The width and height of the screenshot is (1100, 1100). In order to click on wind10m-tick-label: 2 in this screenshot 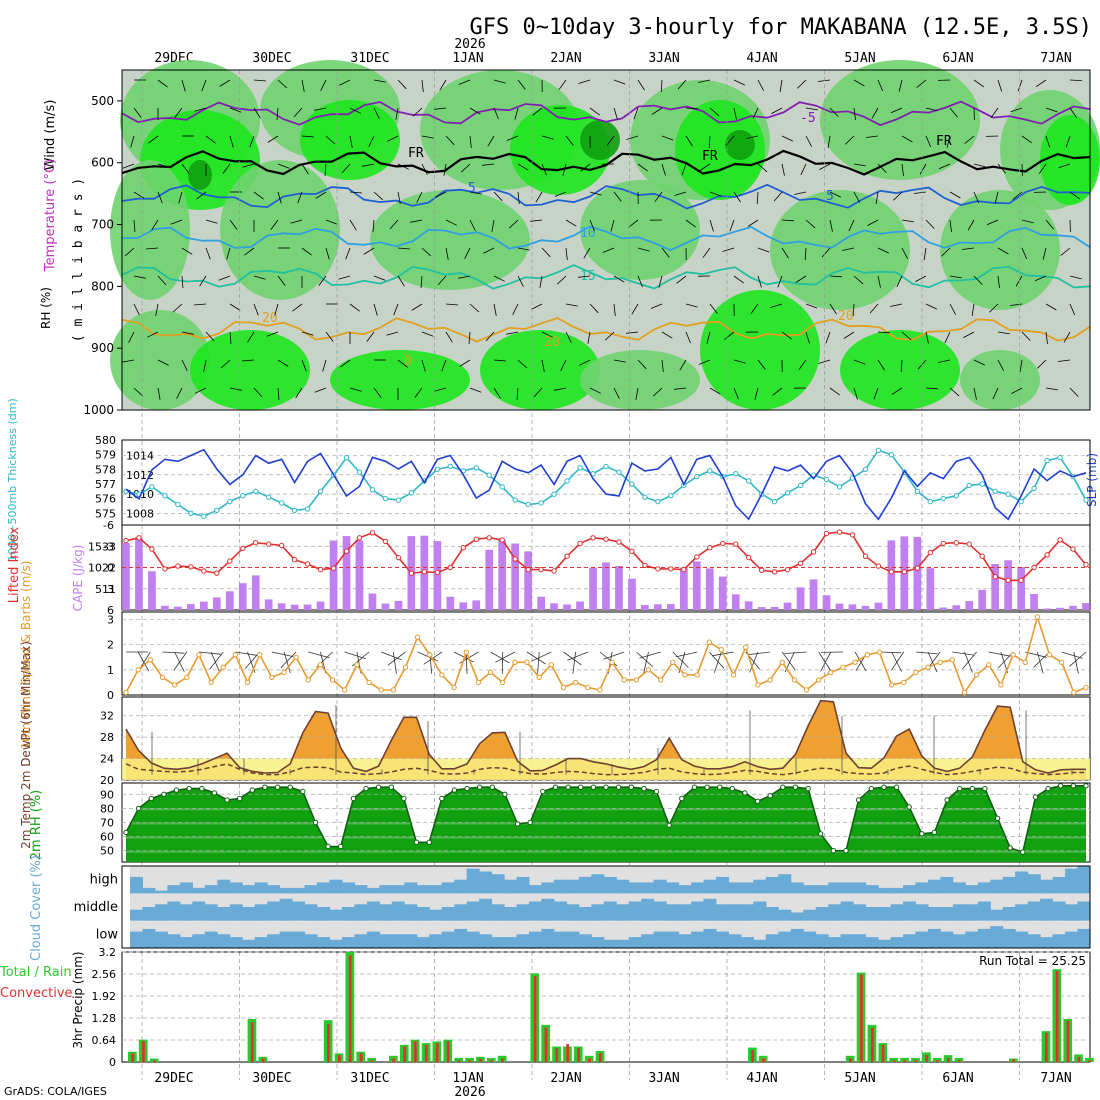, I will do `click(110, 645)`.